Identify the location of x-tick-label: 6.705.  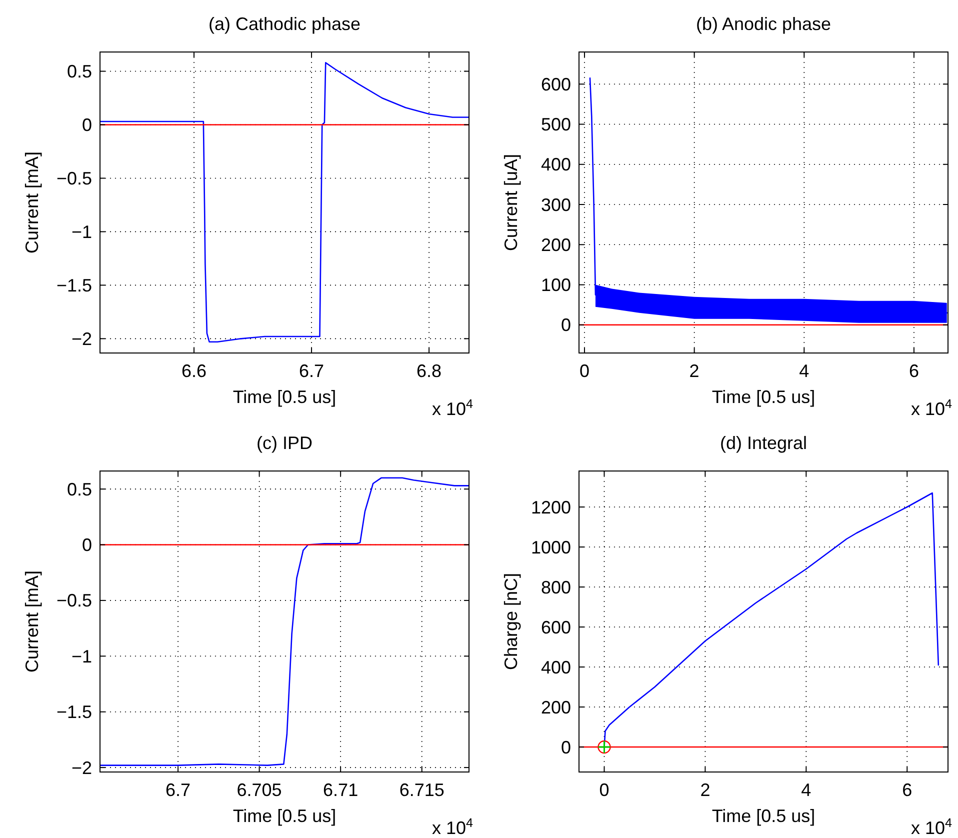
(259, 790).